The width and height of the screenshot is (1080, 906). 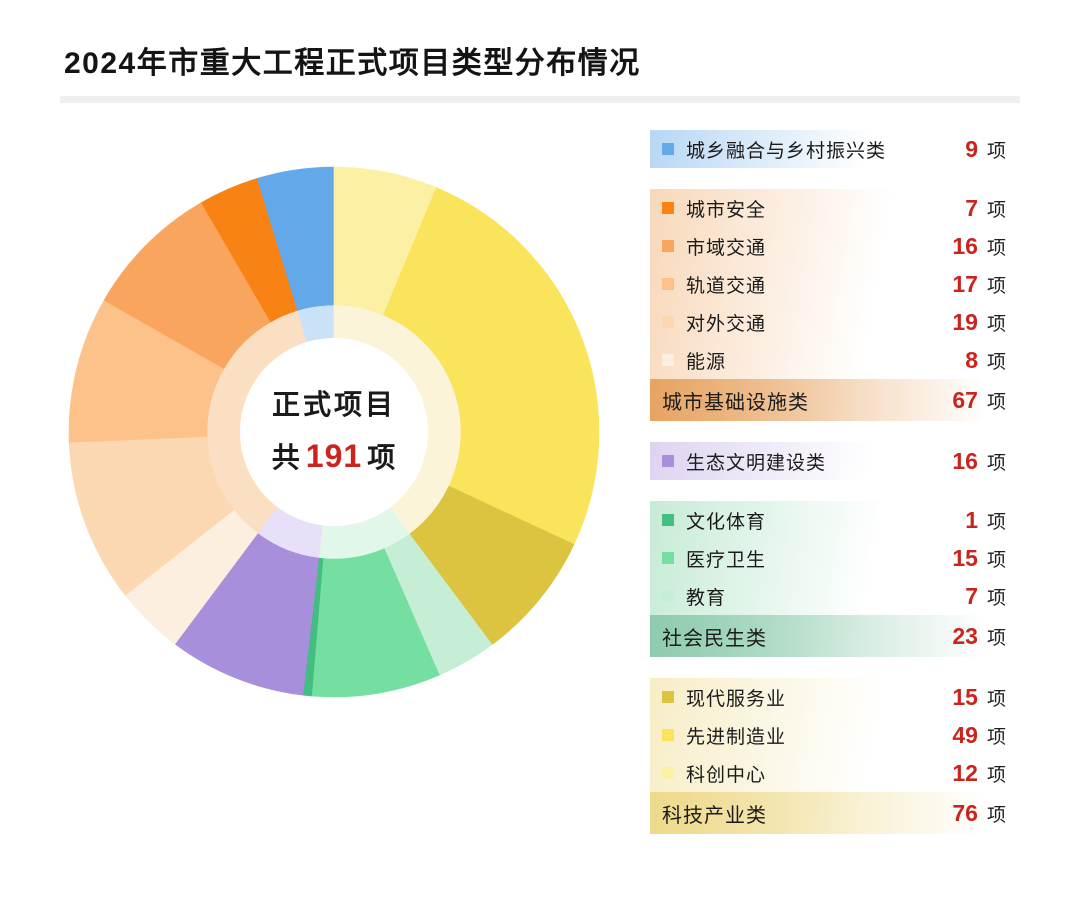 I want to click on legend-item-label: 城乡融合与乡村振兴类, so click(x=786, y=151).